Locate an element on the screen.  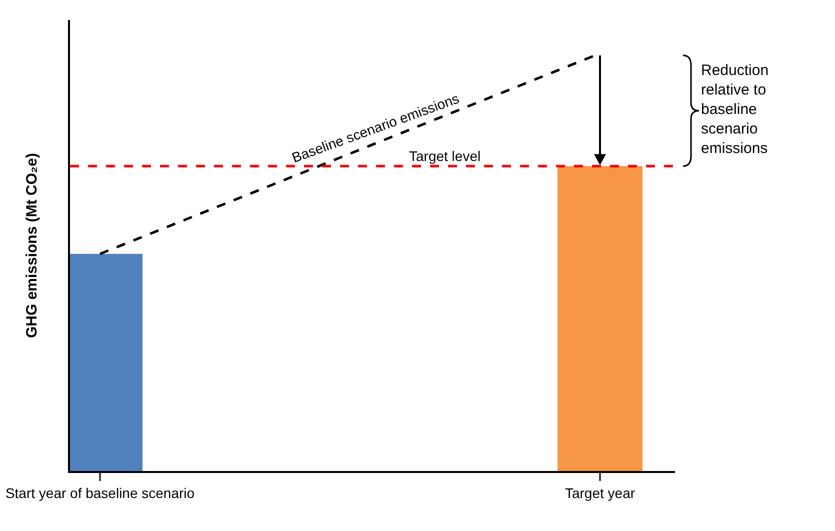
y-axis-title: GHG emissions (Mt CO₂e) is located at coordinates (32, 245).